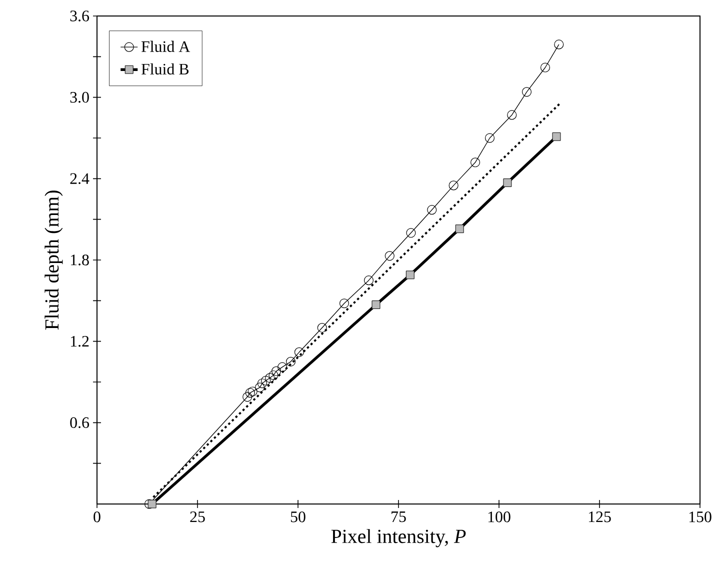  I want to click on x-tick-label: 50, so click(298, 517).